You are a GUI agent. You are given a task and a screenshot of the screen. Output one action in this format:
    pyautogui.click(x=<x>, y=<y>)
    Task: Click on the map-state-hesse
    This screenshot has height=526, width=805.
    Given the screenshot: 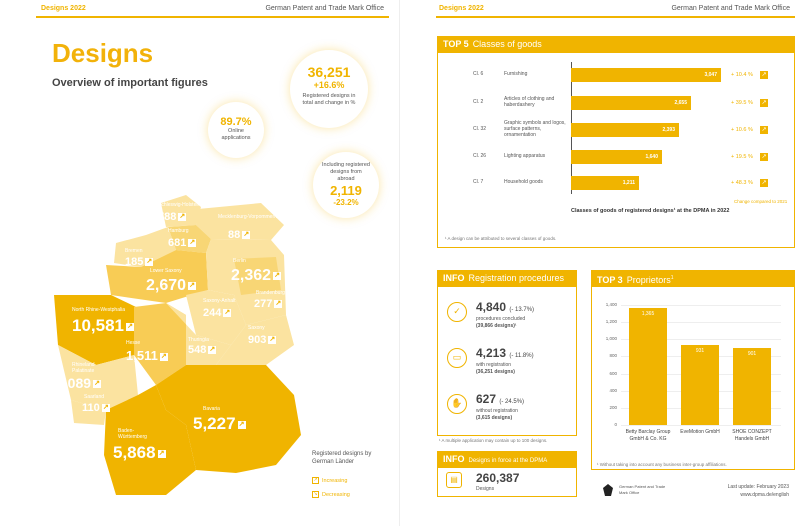 What is the action you would take?
    pyautogui.click(x=160, y=344)
    